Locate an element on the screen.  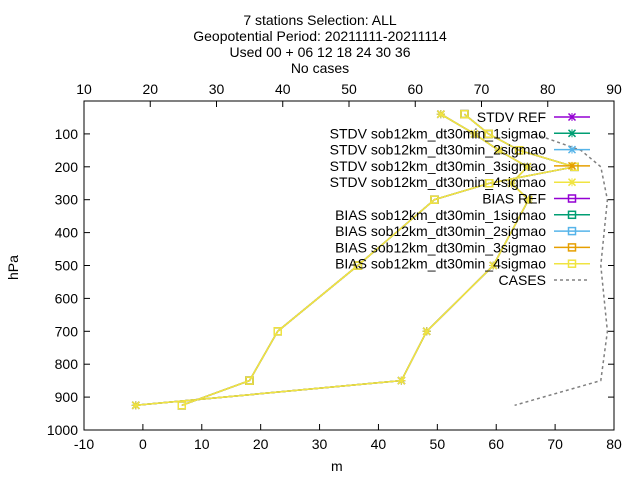
legend-entry: BIAS REF is located at coordinates (536, 199).